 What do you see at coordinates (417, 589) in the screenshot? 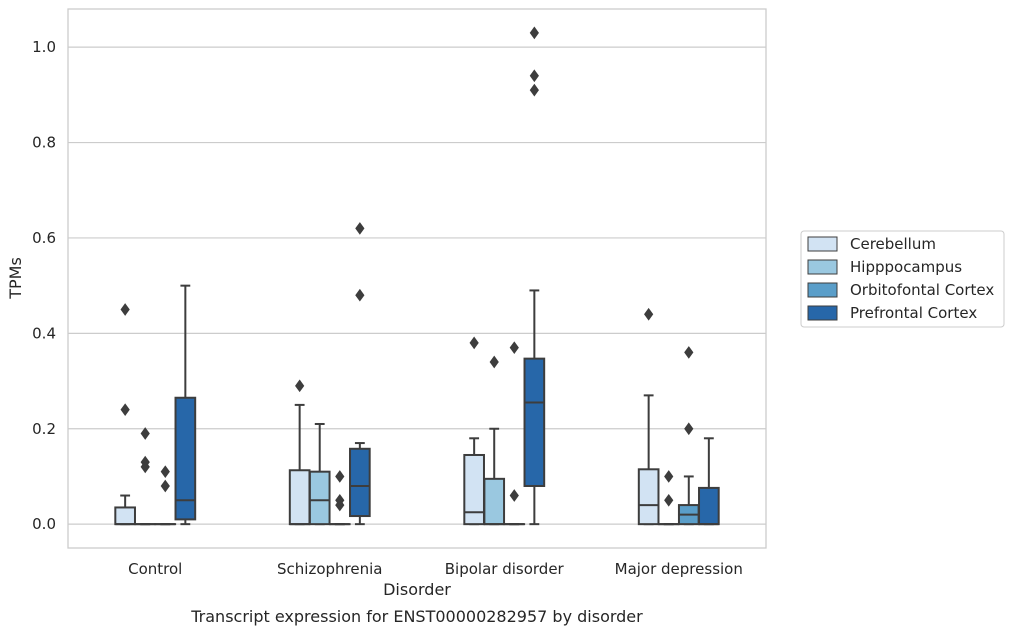
I see `x-axis-title: Disorder` at bounding box center [417, 589].